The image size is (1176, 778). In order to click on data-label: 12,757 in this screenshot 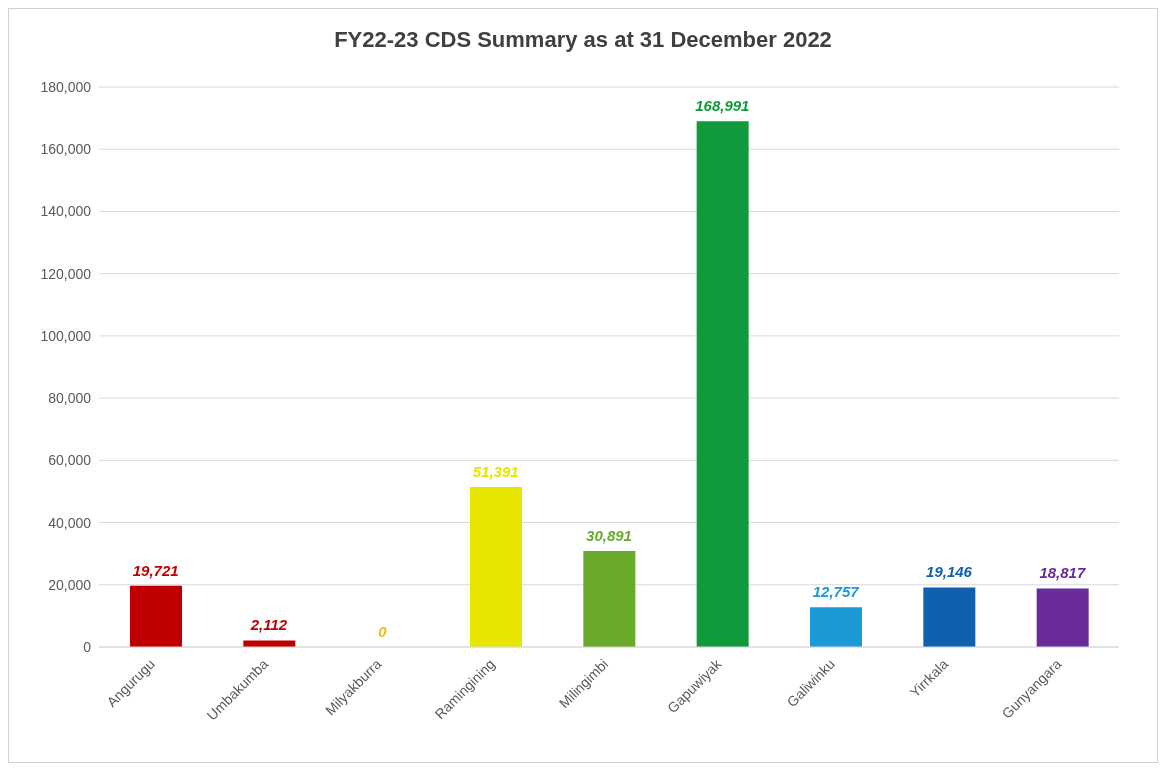, I will do `click(836, 592)`.